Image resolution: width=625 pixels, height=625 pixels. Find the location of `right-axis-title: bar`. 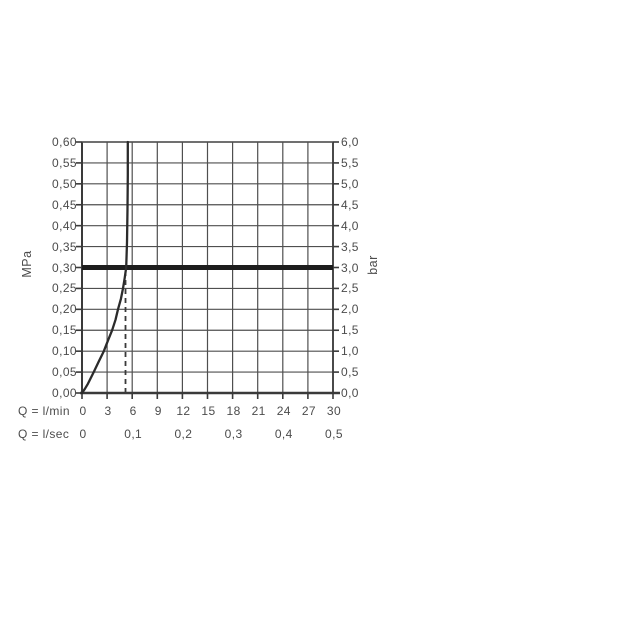

right-axis-title: bar is located at coordinates (373, 265).